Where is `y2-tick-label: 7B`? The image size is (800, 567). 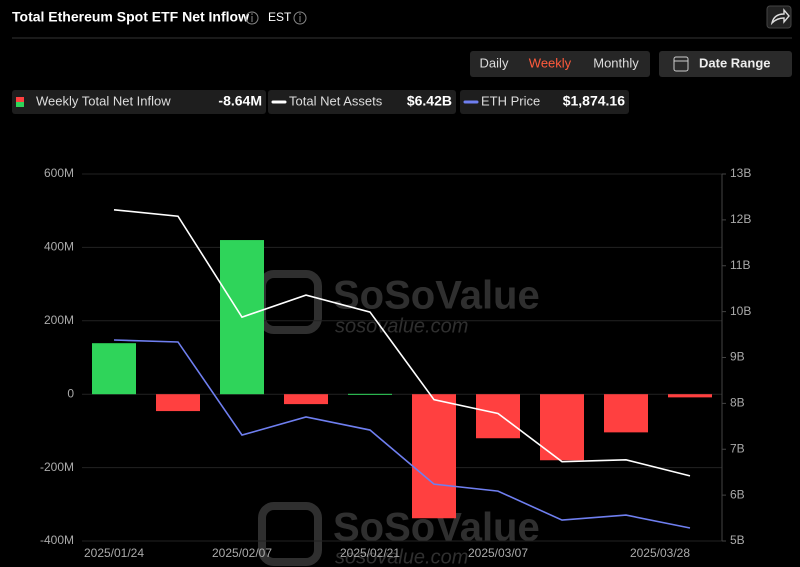
y2-tick-label: 7B is located at coordinates (737, 448).